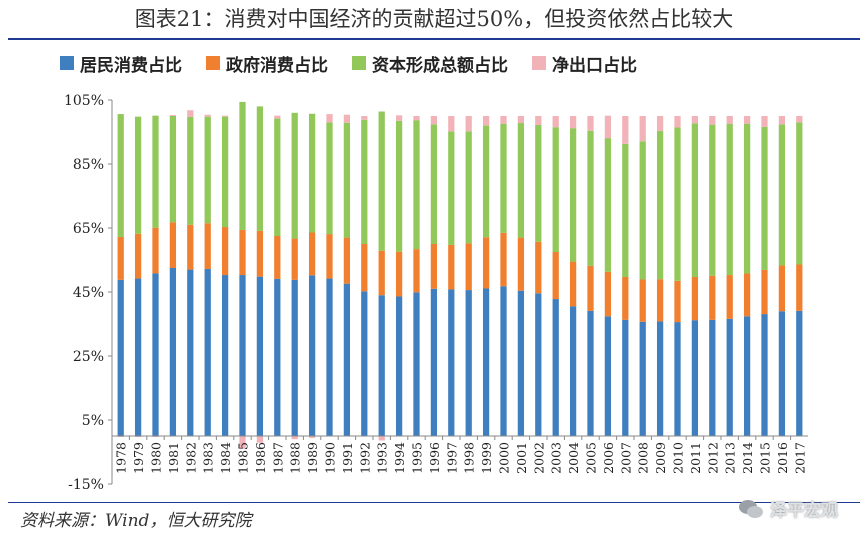 This screenshot has width=868, height=536. I want to click on x-tick-label: 2017, so click(799, 458).